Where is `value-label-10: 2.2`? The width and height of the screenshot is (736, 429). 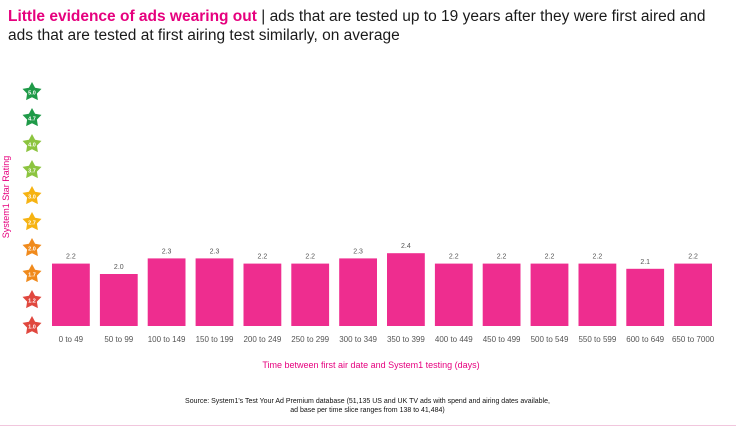 value-label-10: 2.2 is located at coordinates (502, 257).